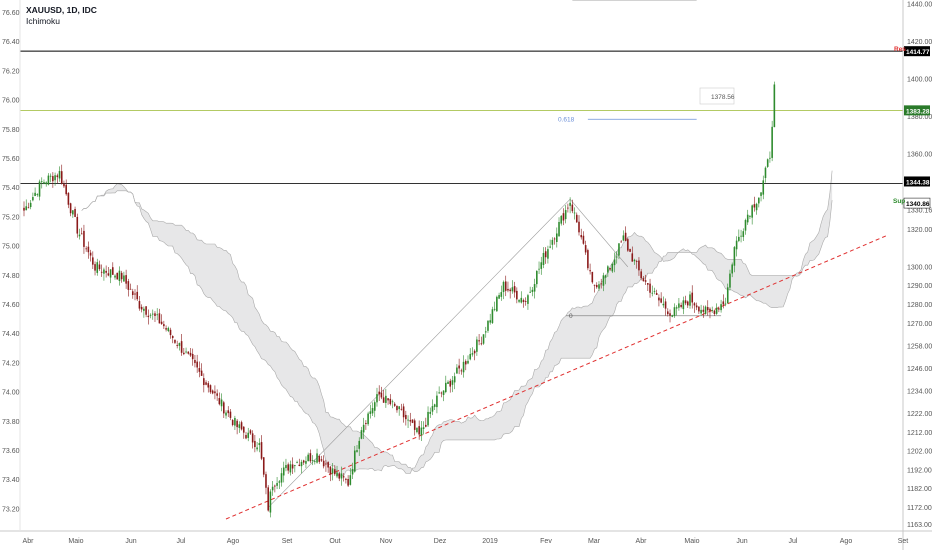 The image size is (932, 550). I want to click on x-tick-label: Dez, so click(440, 541).